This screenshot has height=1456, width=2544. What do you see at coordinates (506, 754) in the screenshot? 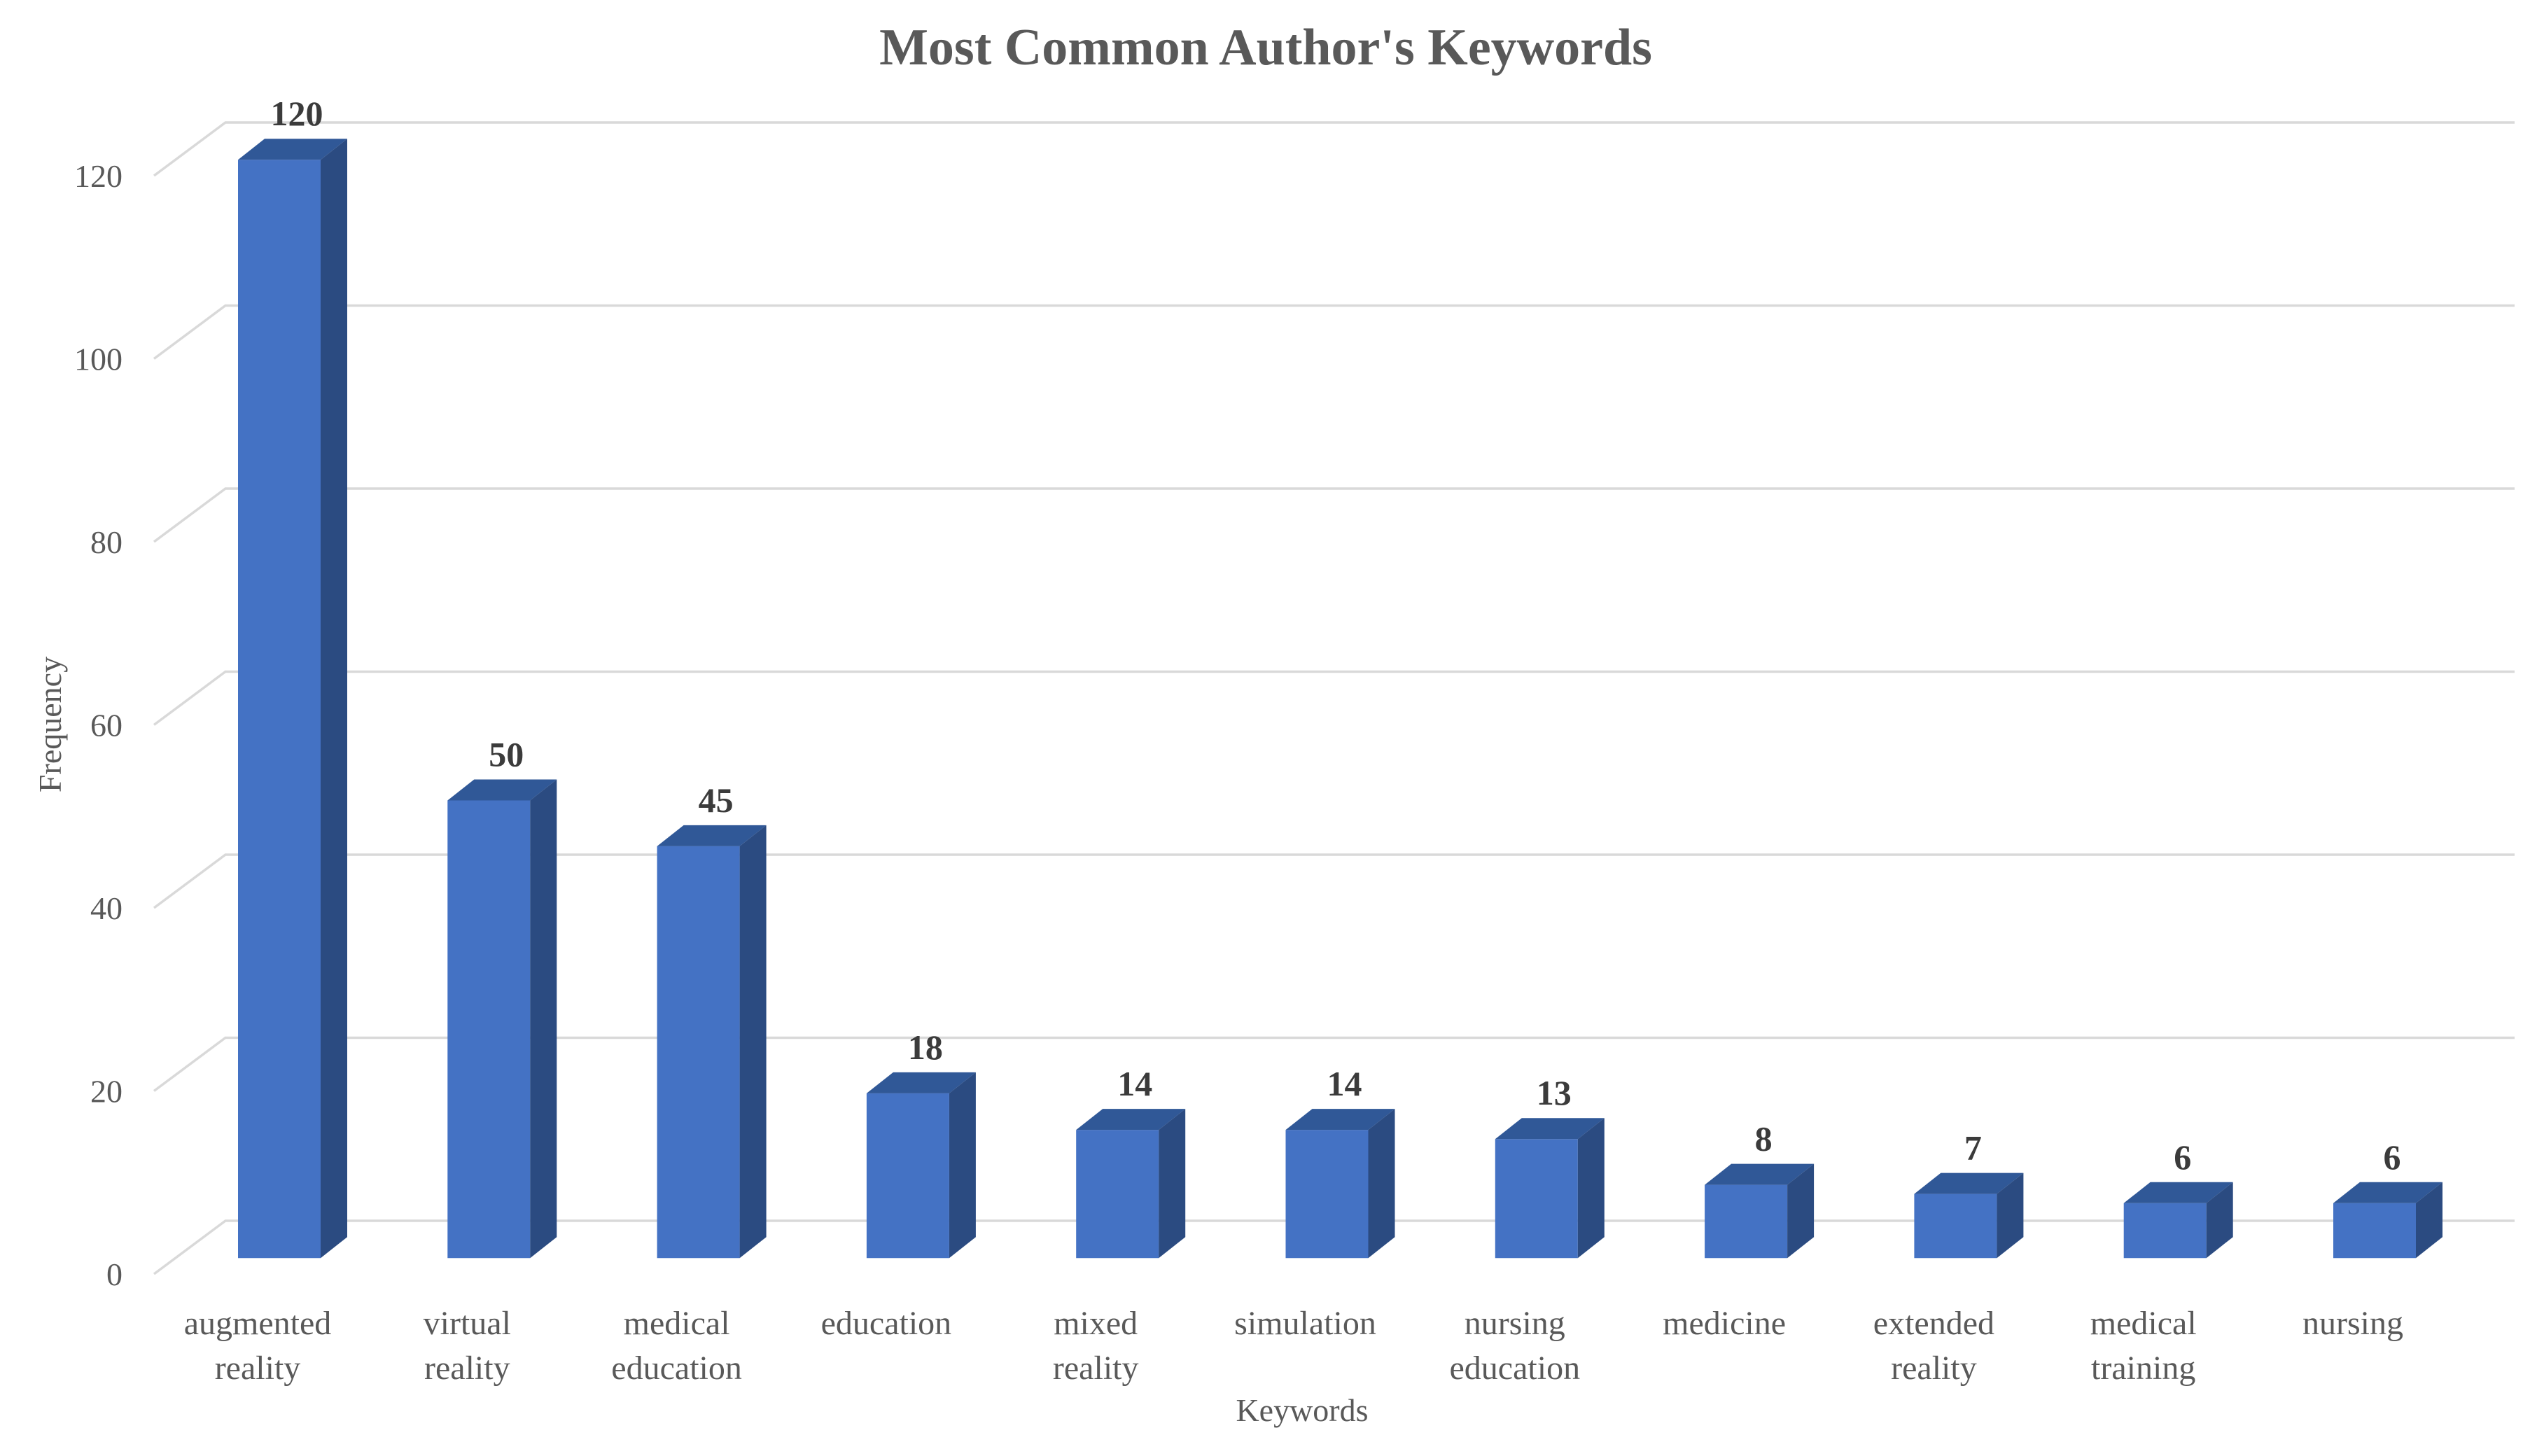
I see `bar-data-label: 50` at bounding box center [506, 754].